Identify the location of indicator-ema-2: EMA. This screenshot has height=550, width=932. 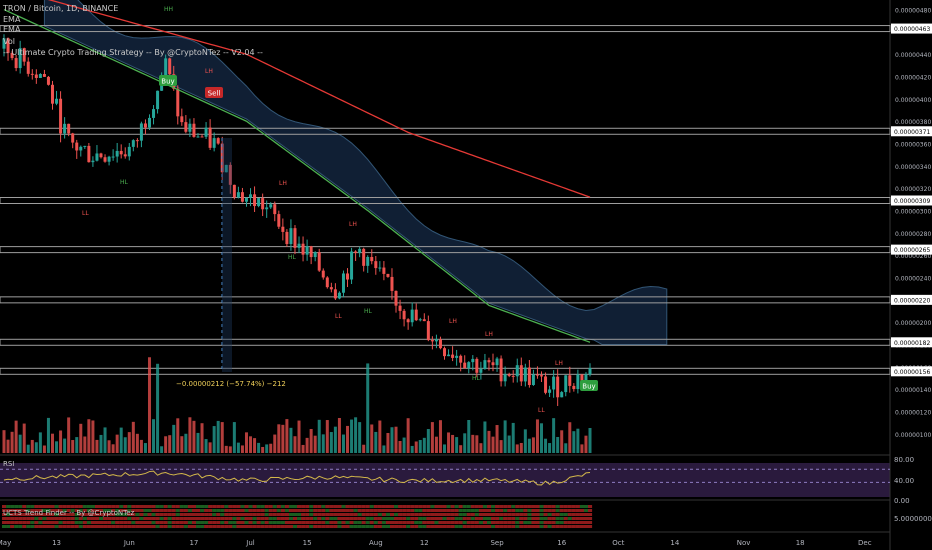
(12, 29).